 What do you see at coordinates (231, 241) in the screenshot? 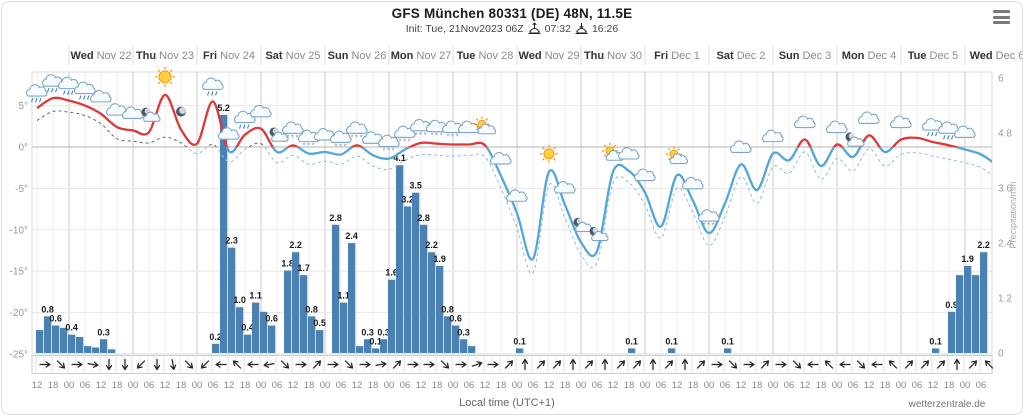
I see `svg-text: 2.3` at bounding box center [231, 241].